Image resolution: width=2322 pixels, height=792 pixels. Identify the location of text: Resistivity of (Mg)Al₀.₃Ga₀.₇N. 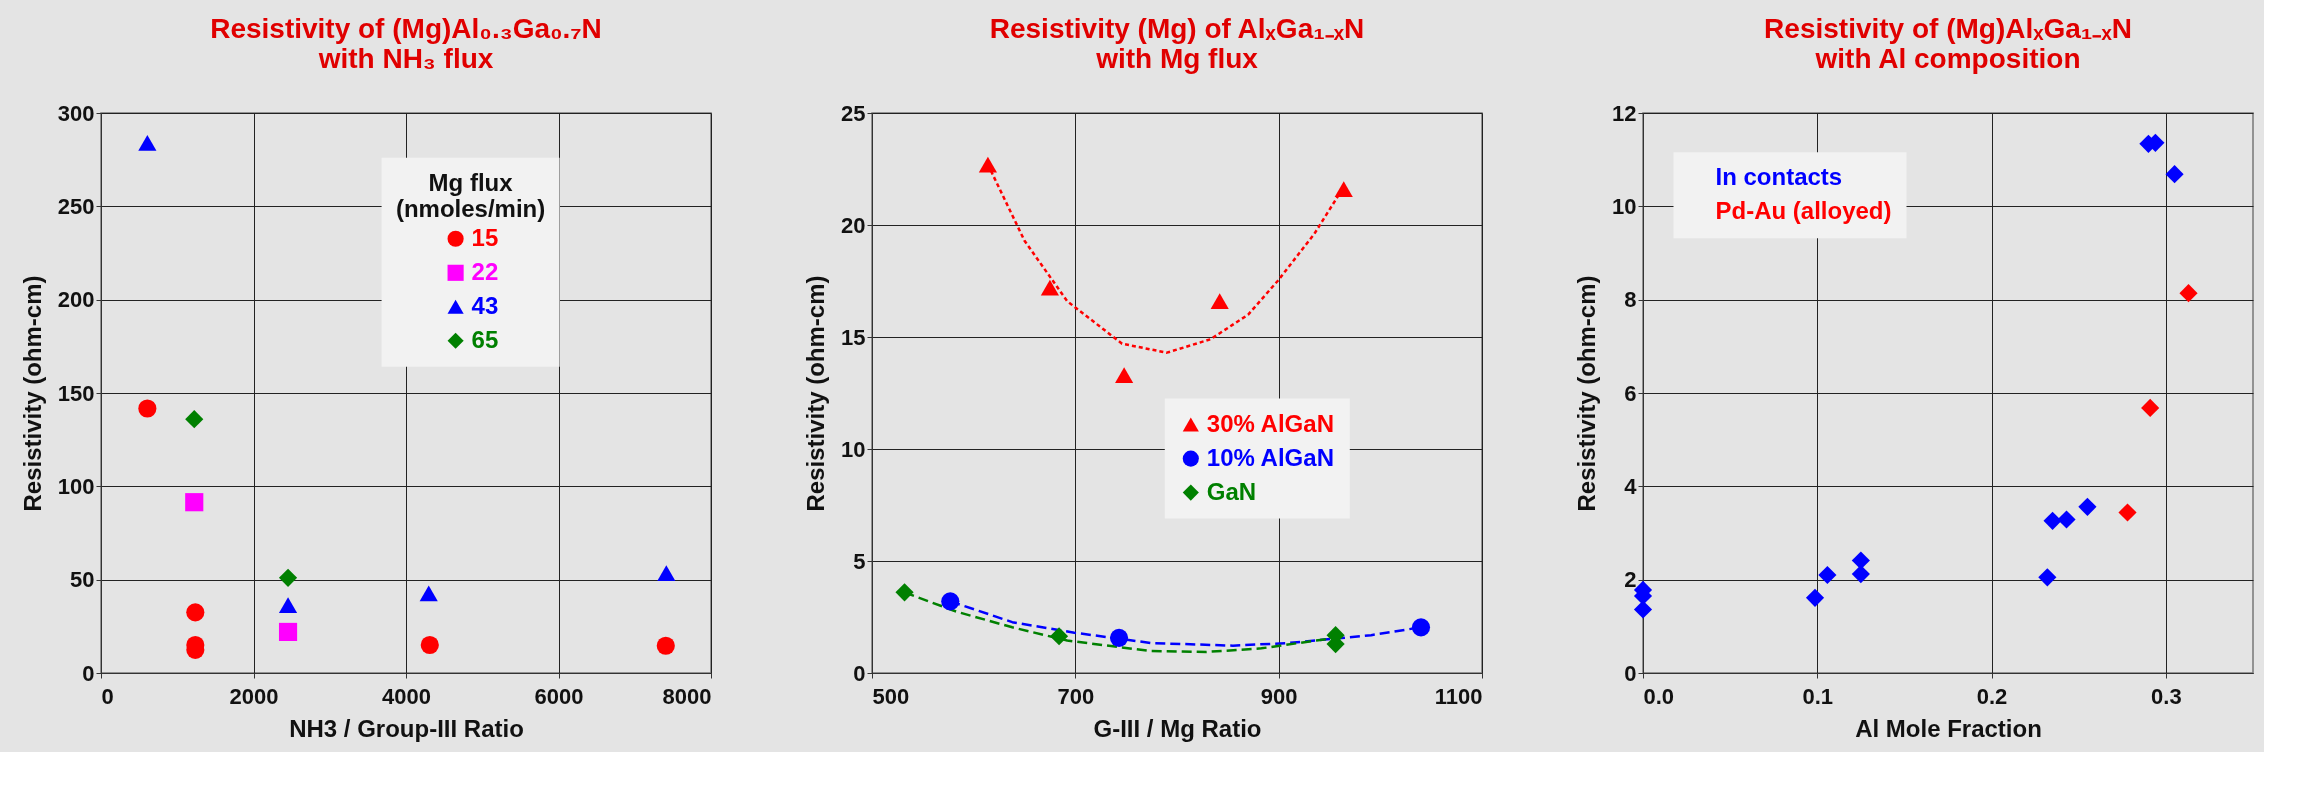
(406, 28).